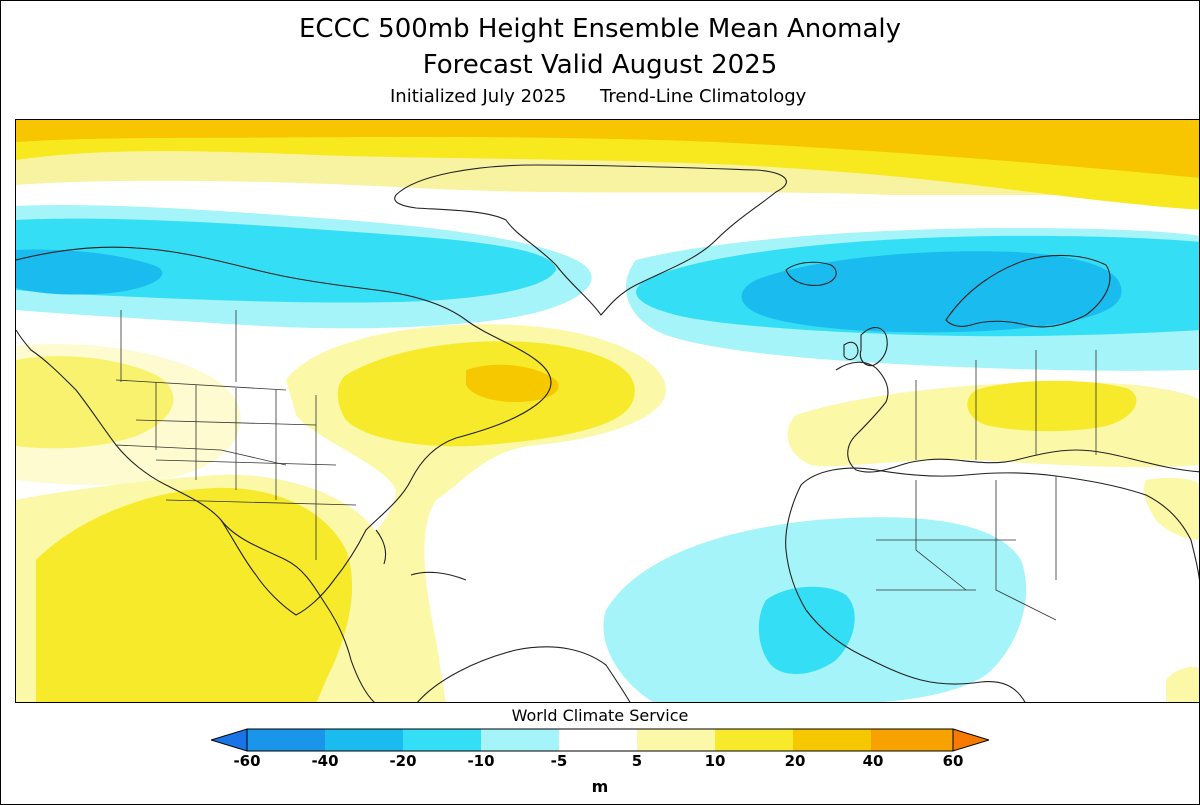 The height and width of the screenshot is (805, 1200). What do you see at coordinates (795, 761) in the screenshot?
I see `colorbar-tick: 20` at bounding box center [795, 761].